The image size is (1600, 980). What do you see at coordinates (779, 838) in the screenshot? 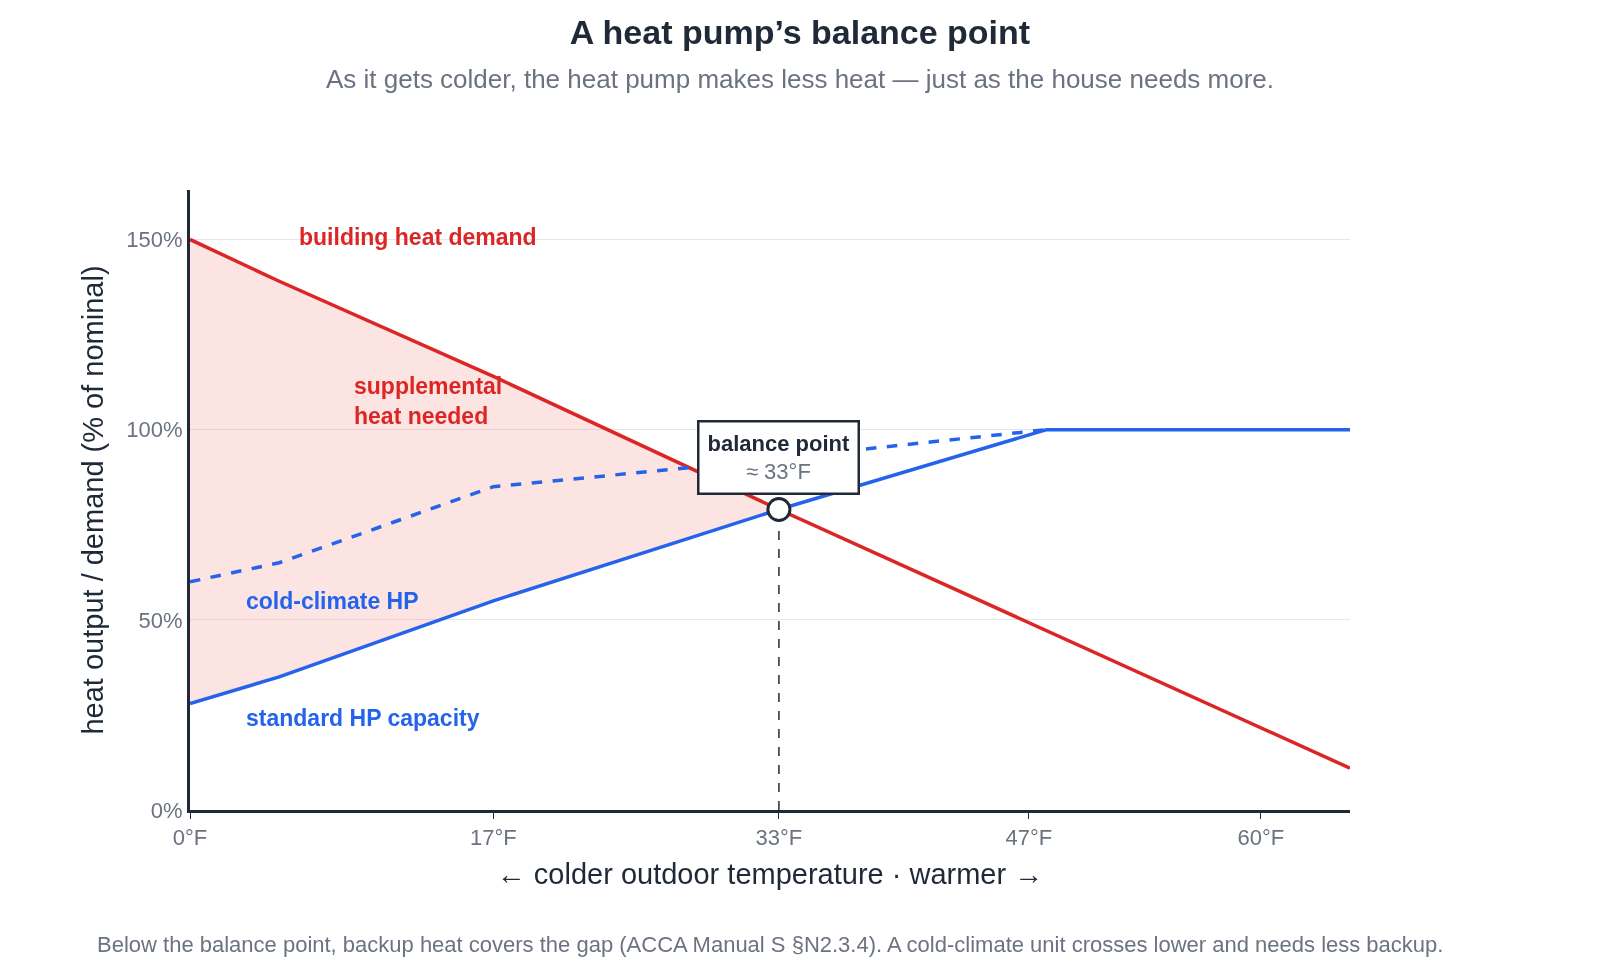
I see `x-tick-label: 33°F` at bounding box center [779, 838].